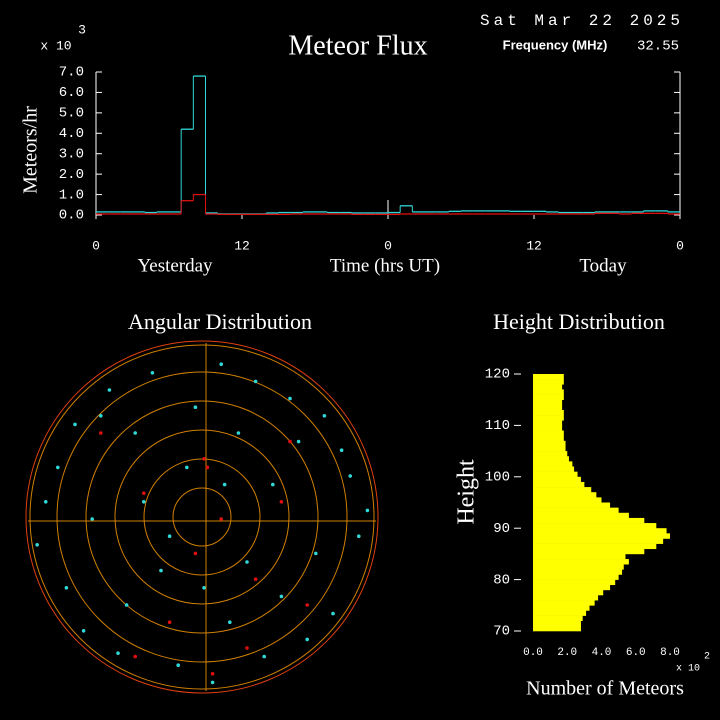 Image resolution: width=720 pixels, height=720 pixels. What do you see at coordinates (31, 150) in the screenshot?
I see `y-axis-label: Meteors/hr` at bounding box center [31, 150].